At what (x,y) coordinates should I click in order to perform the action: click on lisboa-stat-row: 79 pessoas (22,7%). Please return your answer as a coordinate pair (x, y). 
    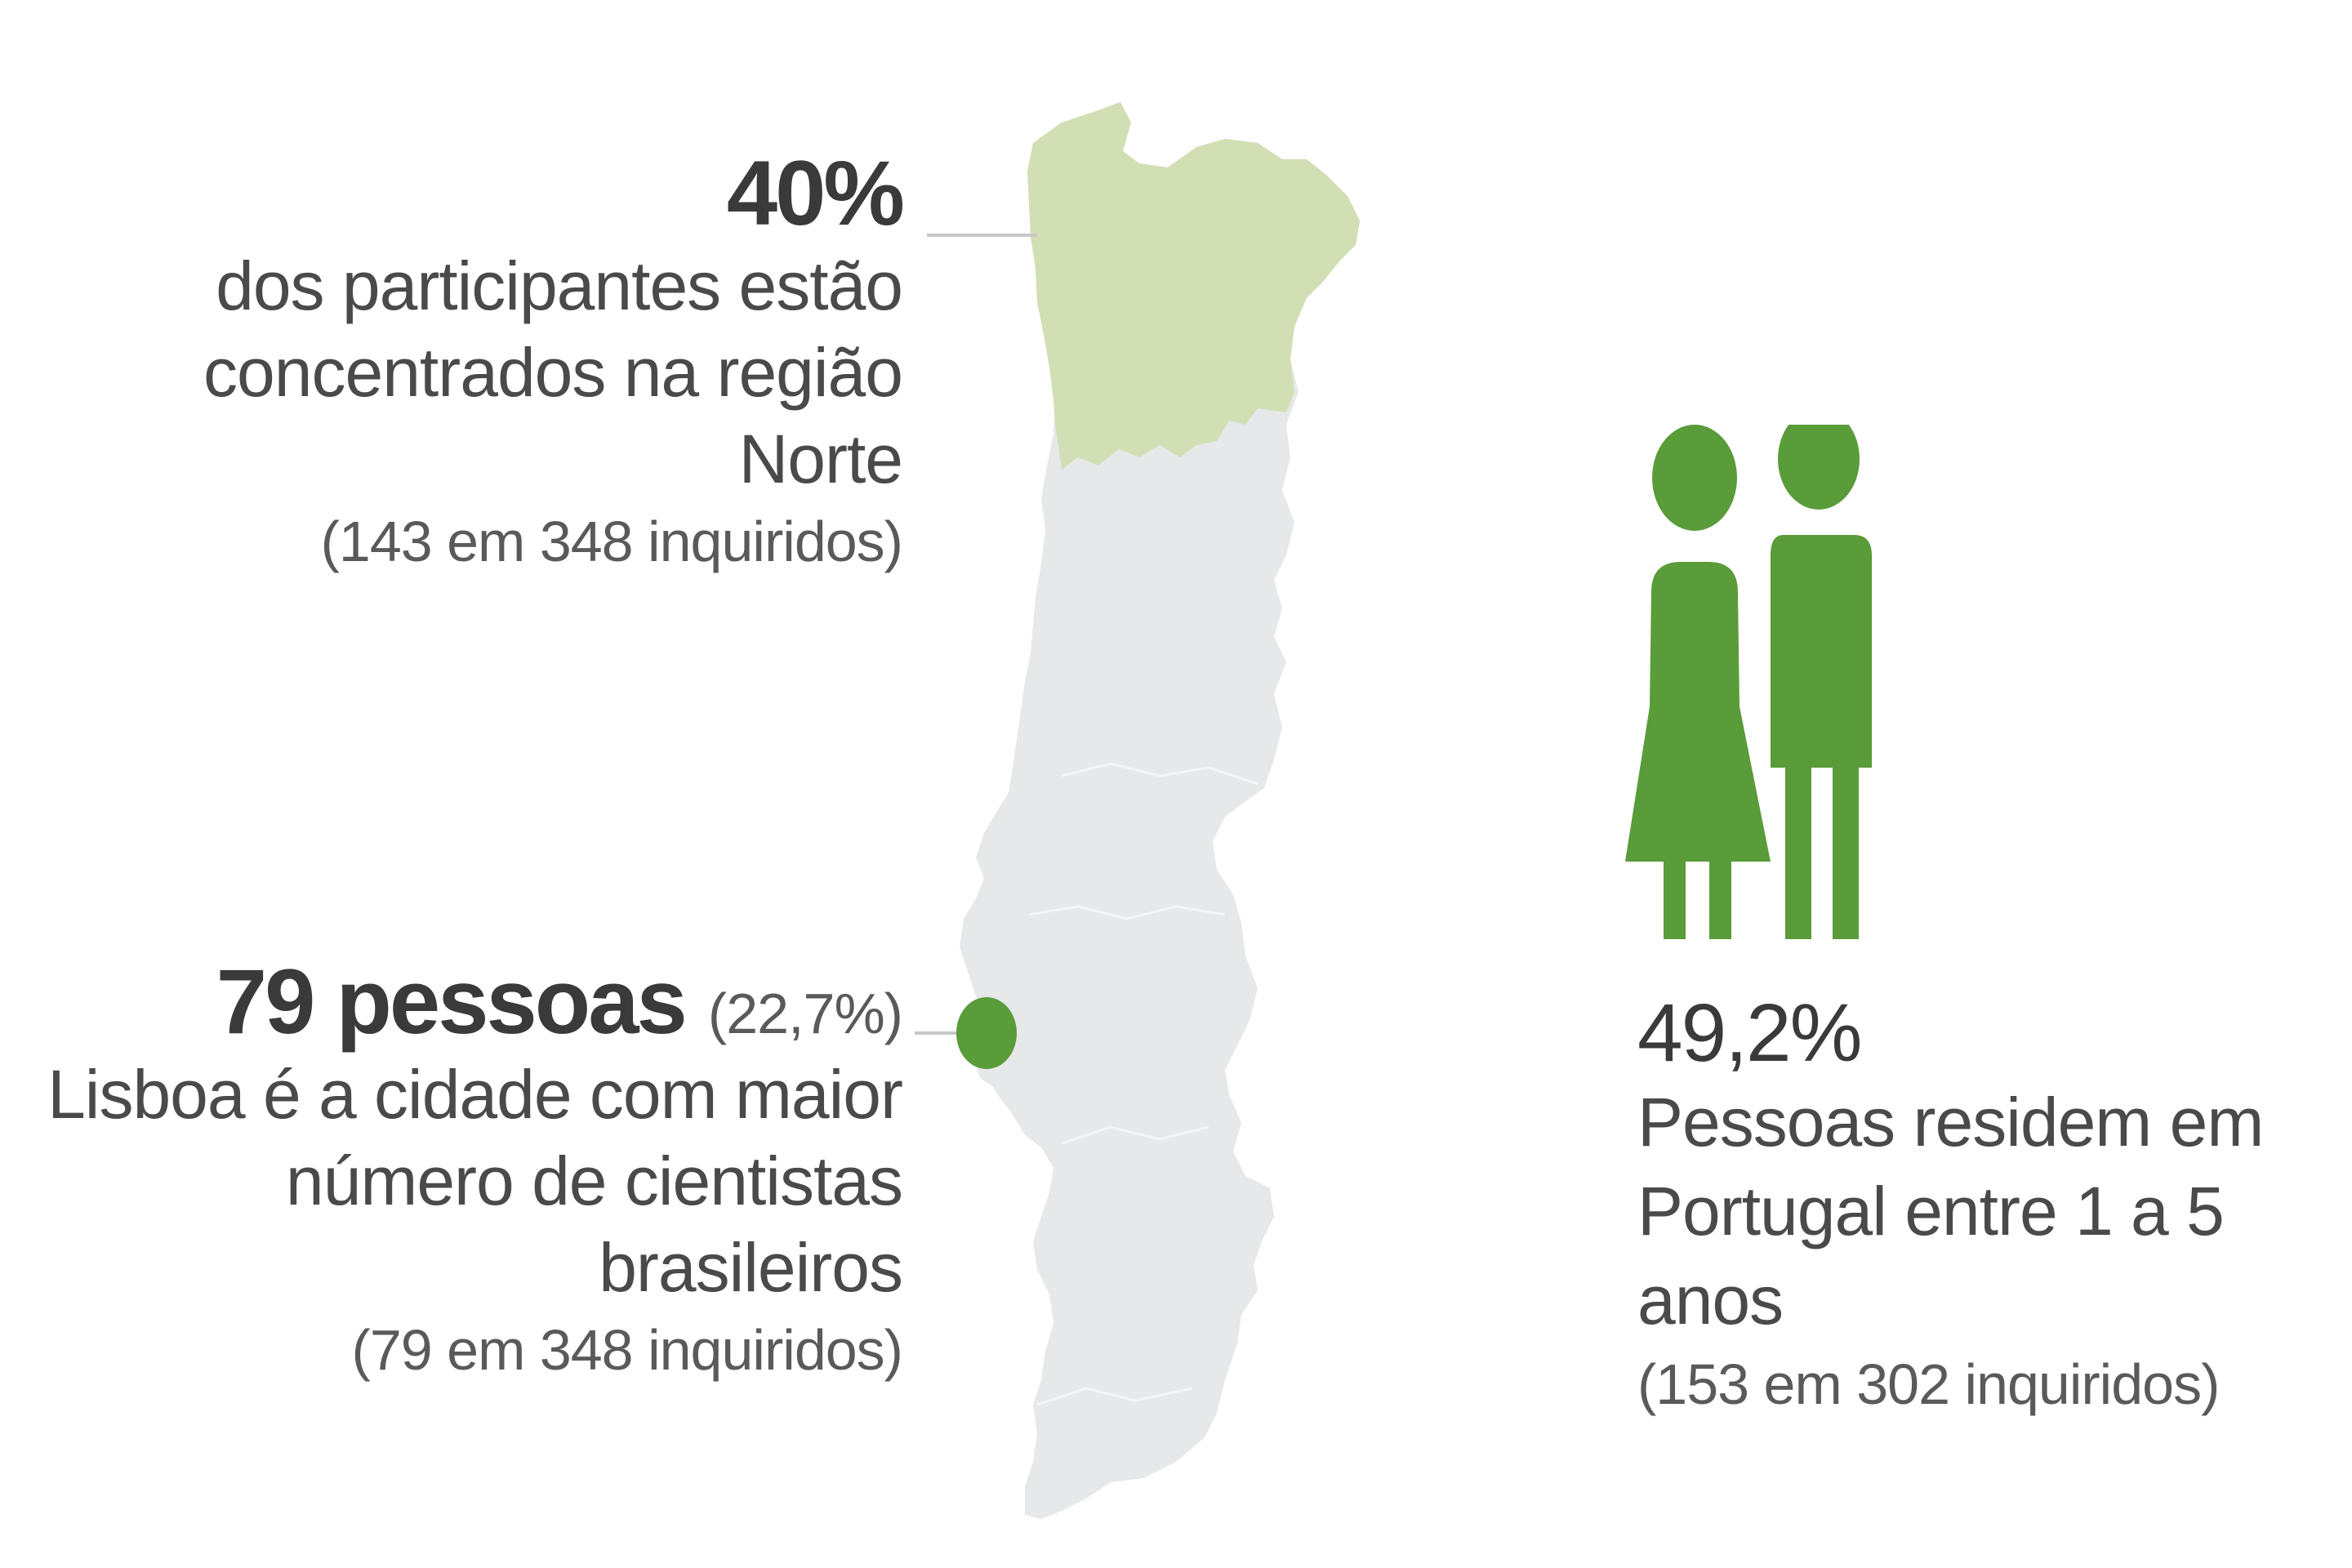
    Looking at the image, I should click on (468, 1002).